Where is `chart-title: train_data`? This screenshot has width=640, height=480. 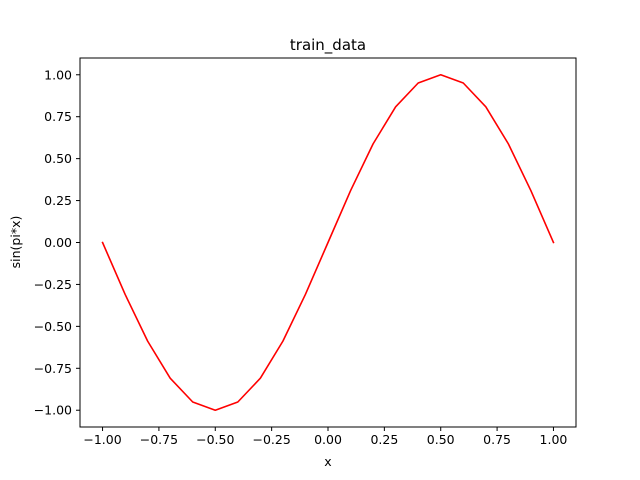
chart-title: train_data is located at coordinates (328, 45).